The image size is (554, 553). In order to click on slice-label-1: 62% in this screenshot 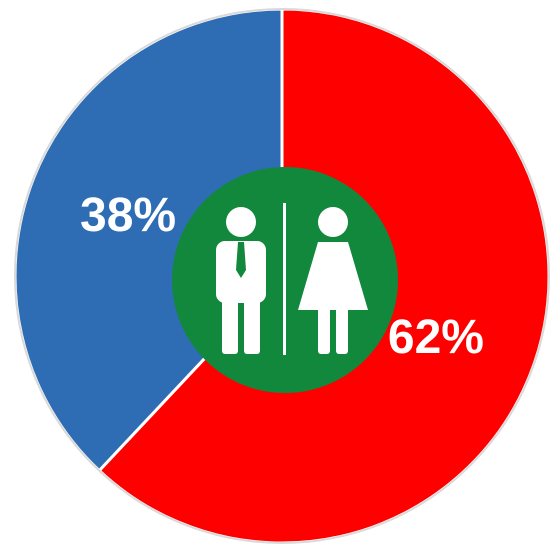, I will do `click(436, 337)`.